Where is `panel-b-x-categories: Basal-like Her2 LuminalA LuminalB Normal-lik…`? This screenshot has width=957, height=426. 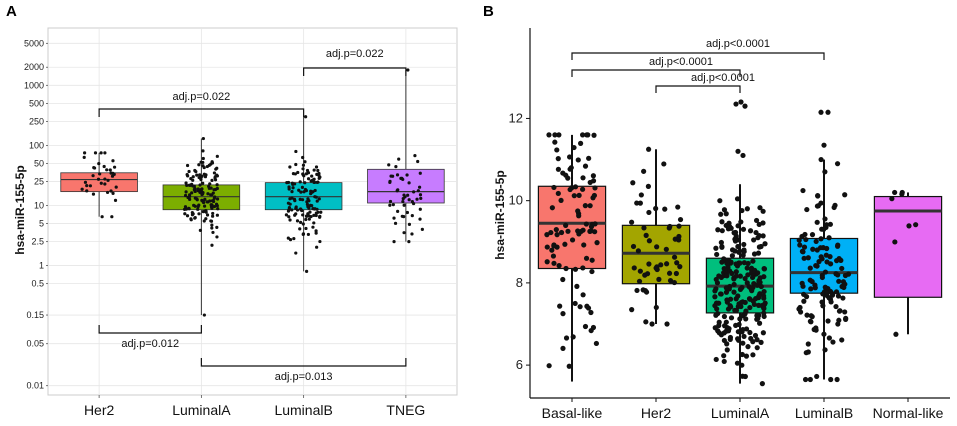 panel-b-x-categories: Basal-like Her2 LuminalA LuminalB Normal-lik… is located at coordinates (743, 409).